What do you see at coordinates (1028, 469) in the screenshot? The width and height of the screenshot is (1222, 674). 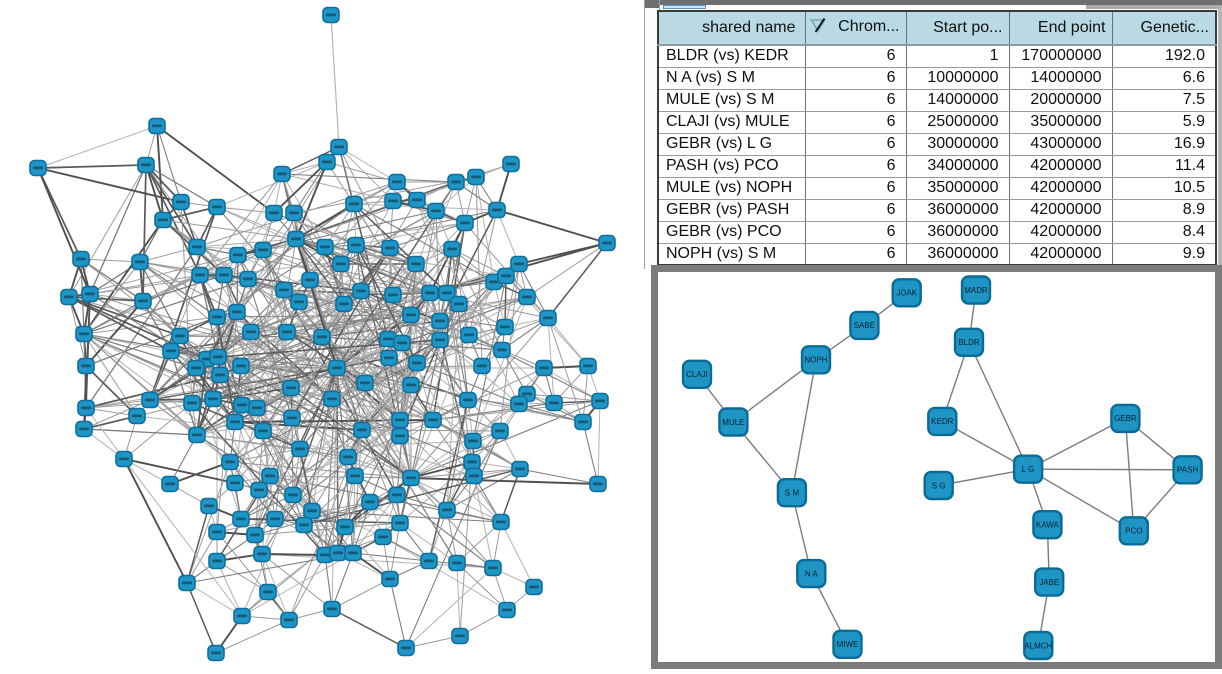 I see `svg-text: L G` at bounding box center [1028, 469].